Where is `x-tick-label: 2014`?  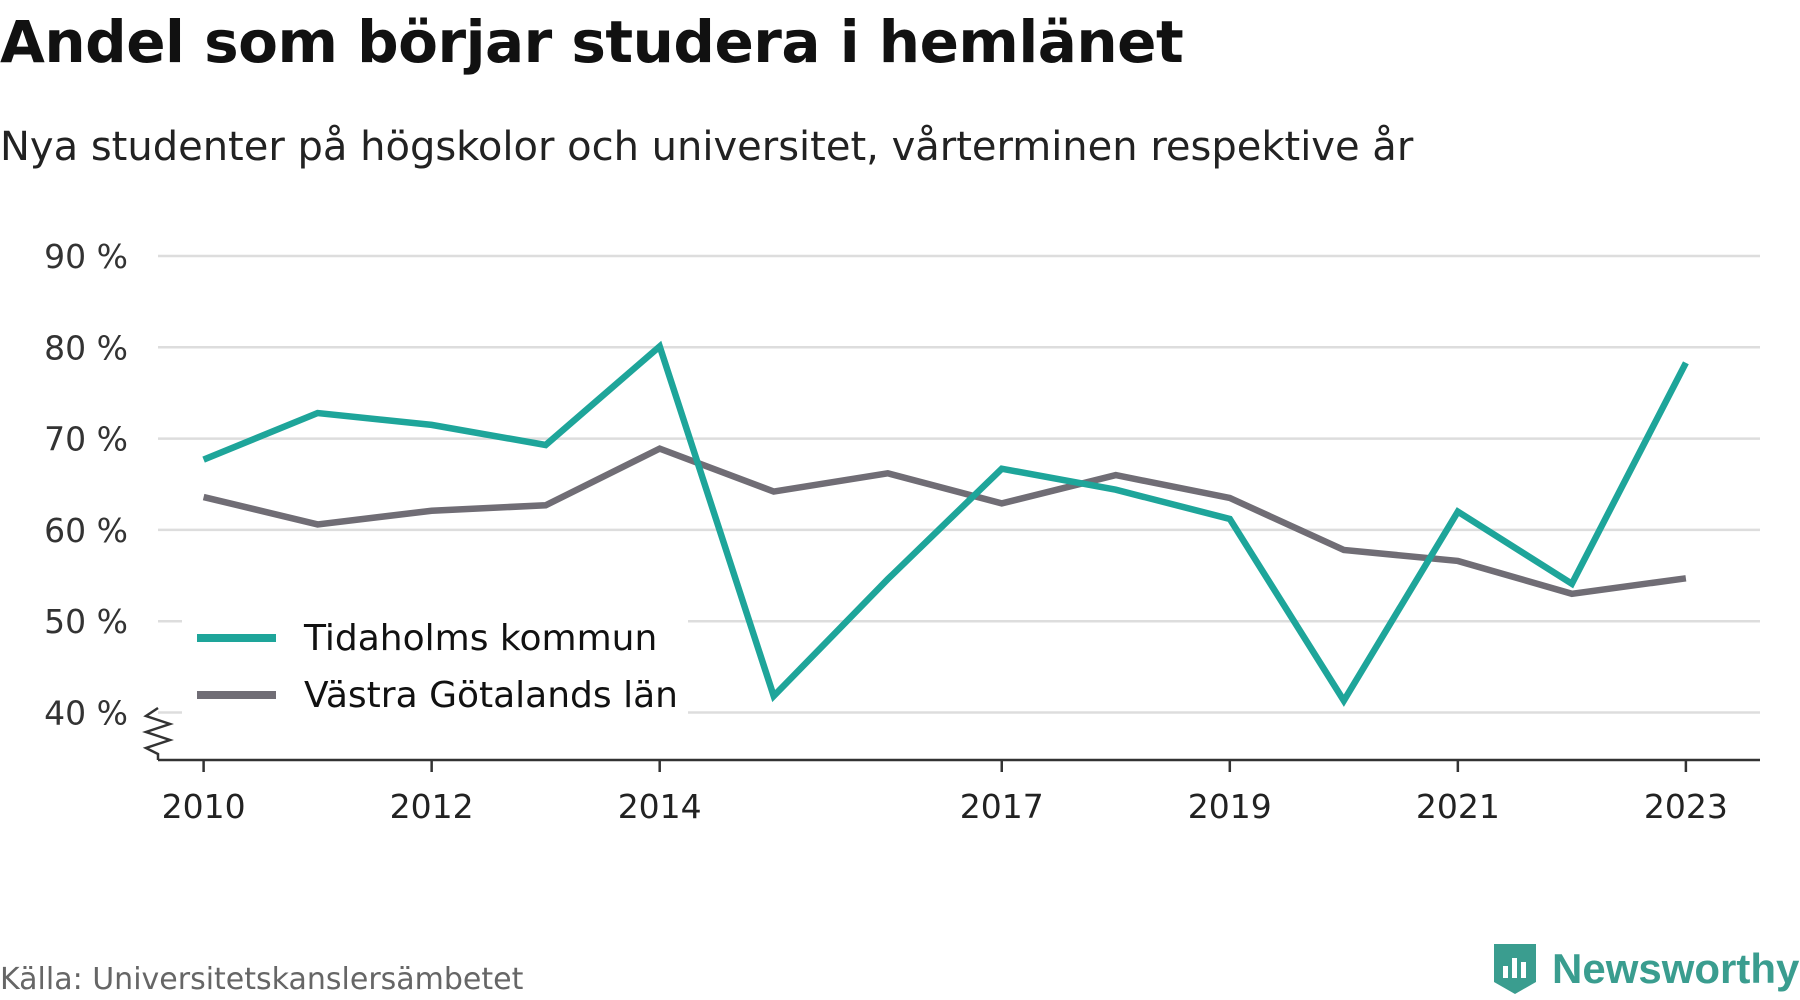 x-tick-label: 2014 is located at coordinates (660, 806).